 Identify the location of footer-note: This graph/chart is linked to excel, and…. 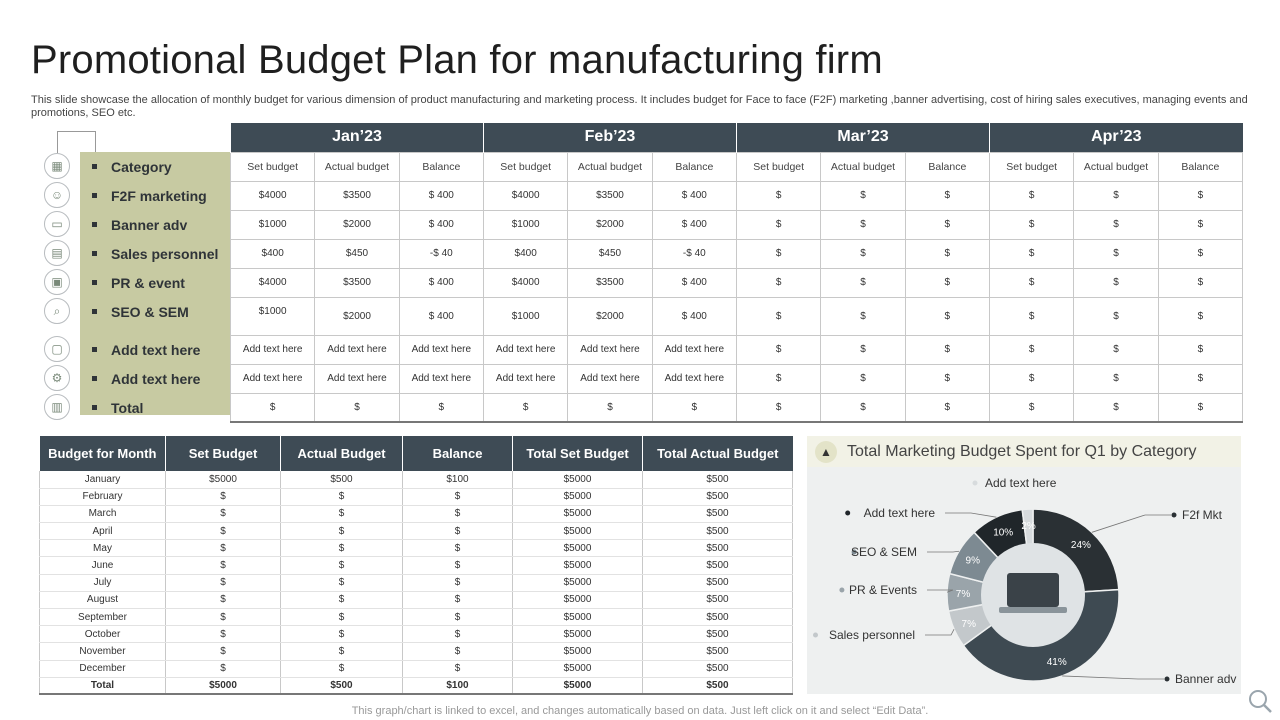
(640, 711).